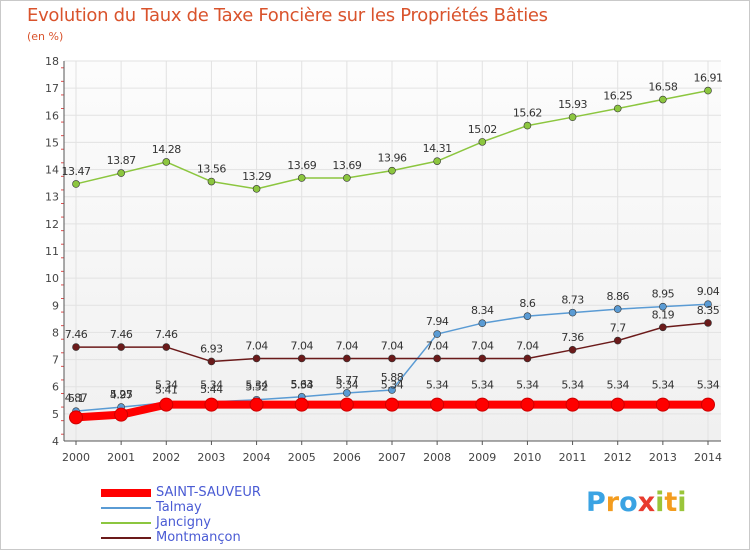  Describe the element at coordinates (527, 303) in the screenshot. I see `data-label: 8.6` at that location.